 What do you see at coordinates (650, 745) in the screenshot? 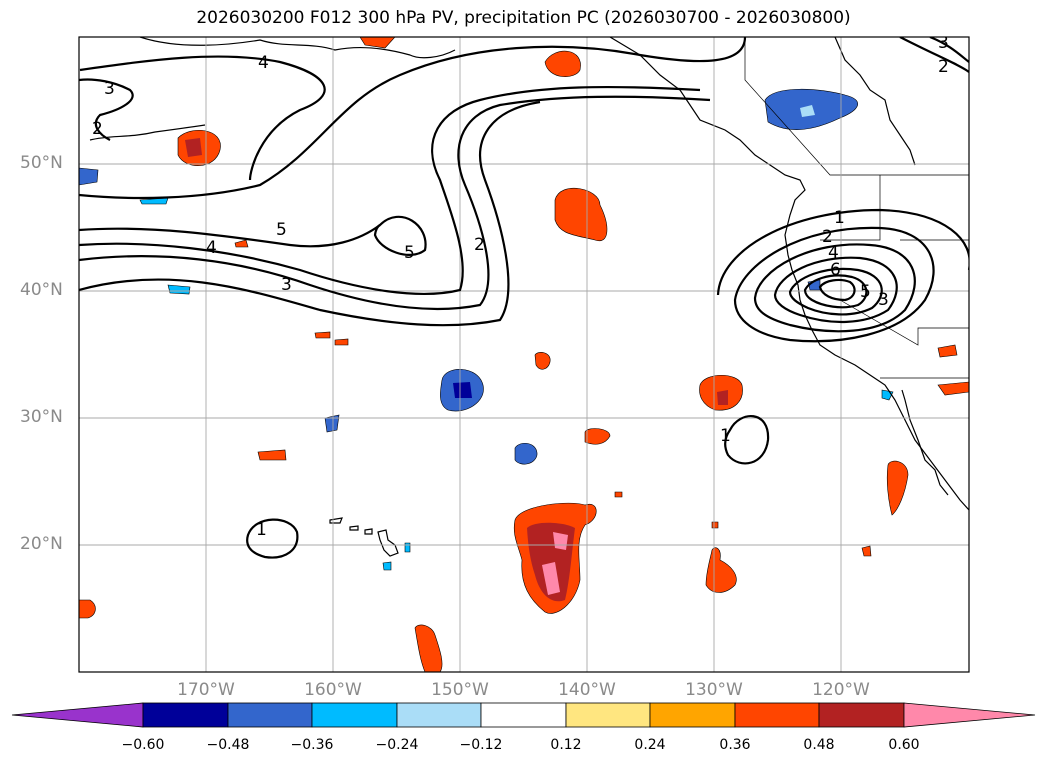
I see `colorbar-tick: 0.24` at bounding box center [650, 745].